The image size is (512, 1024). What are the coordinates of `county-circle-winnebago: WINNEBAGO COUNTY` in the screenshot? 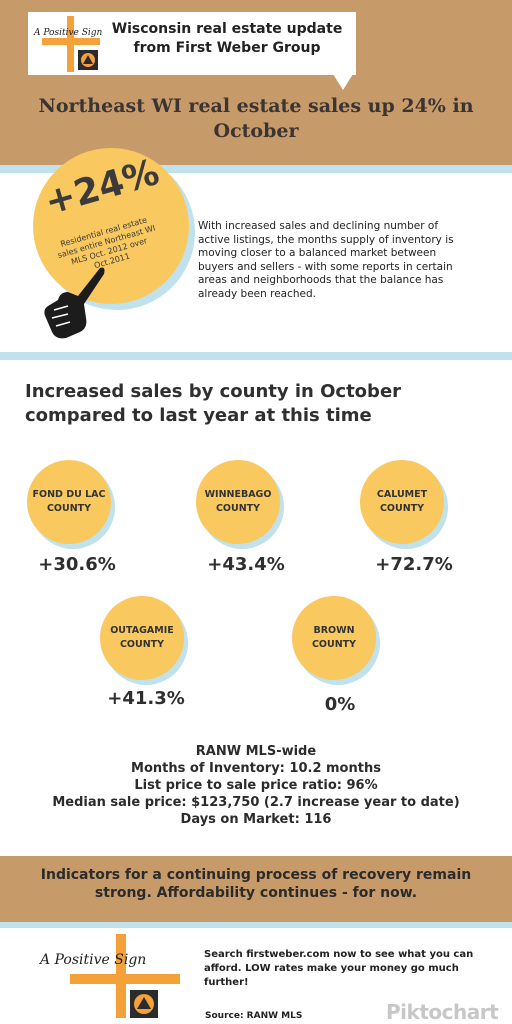 It's located at (238, 502).